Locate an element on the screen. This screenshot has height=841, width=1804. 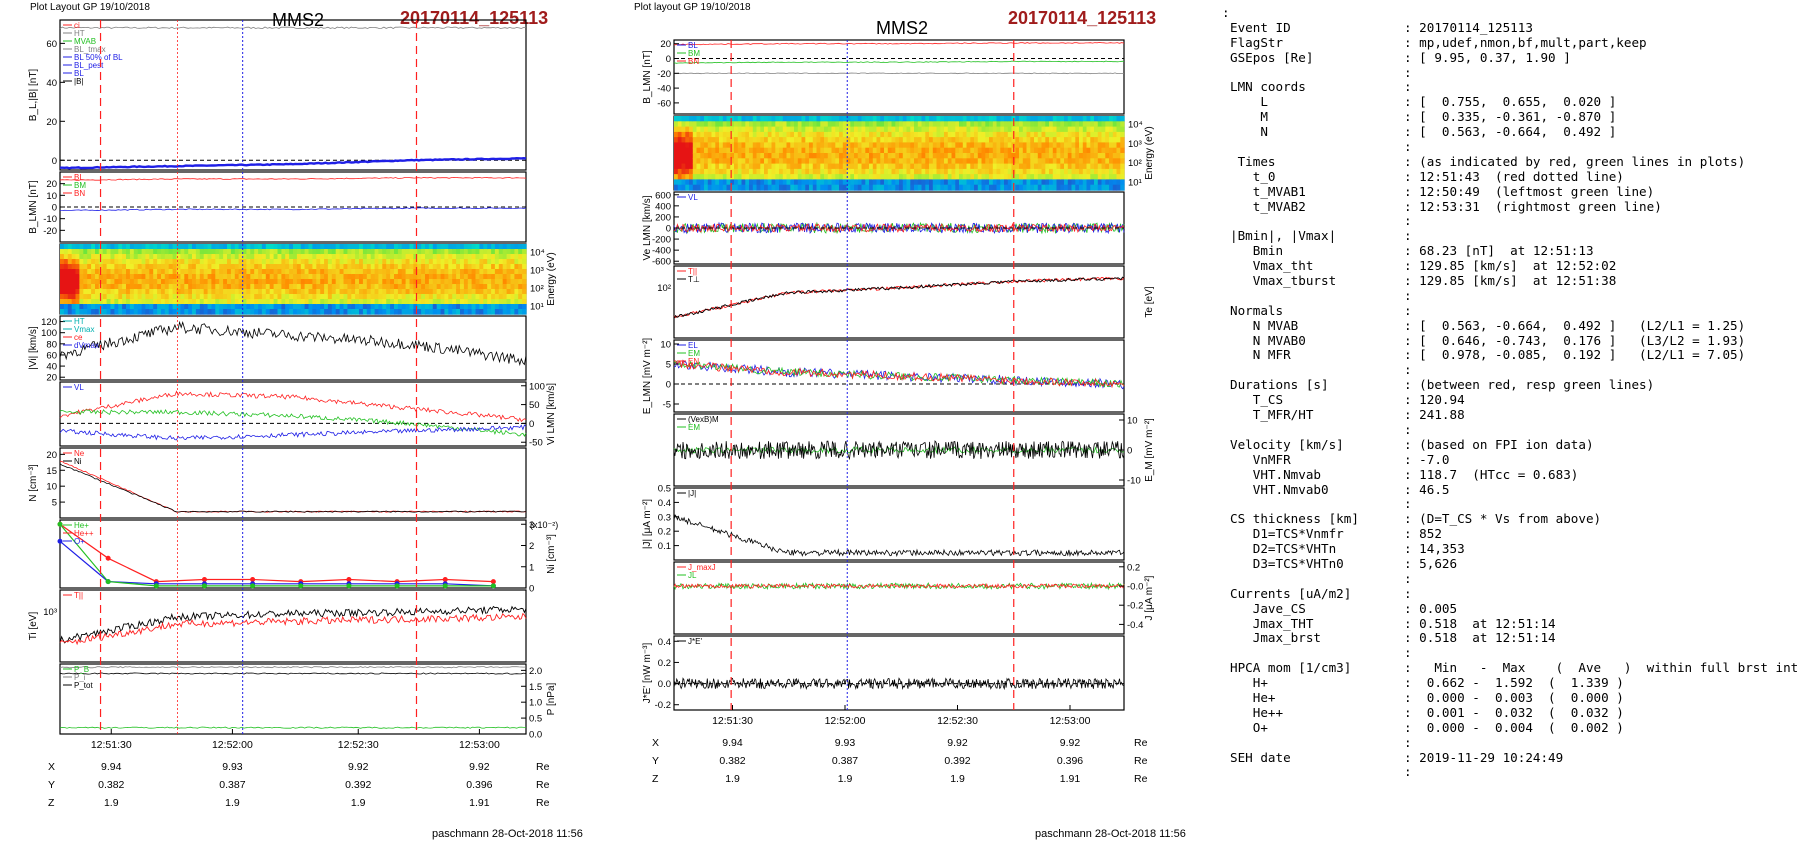
spectrogram is located at coordinates (899, 153).